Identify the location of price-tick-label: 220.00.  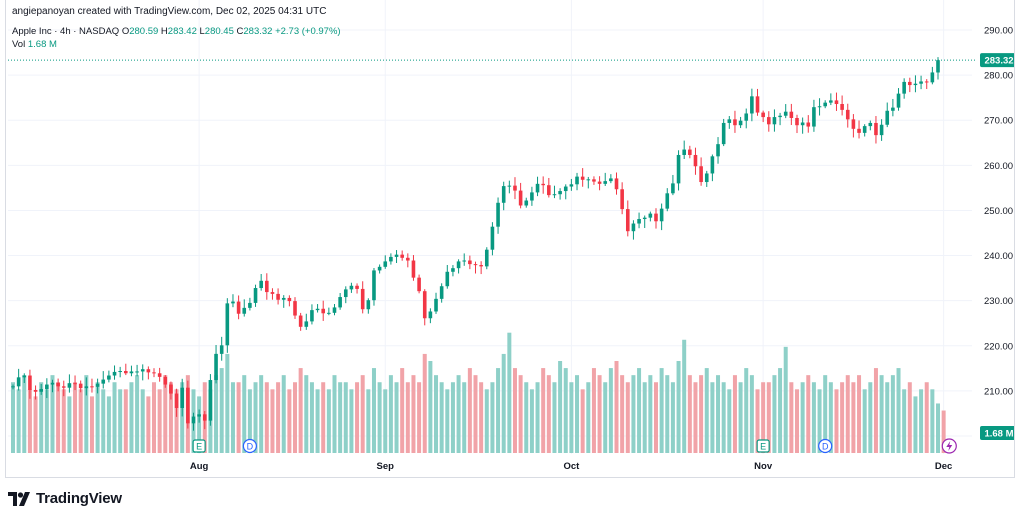
(998, 346).